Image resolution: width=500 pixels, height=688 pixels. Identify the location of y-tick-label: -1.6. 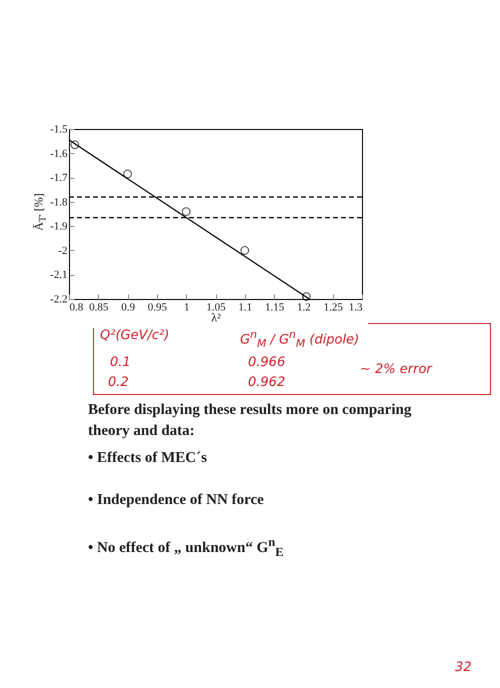
(59, 154).